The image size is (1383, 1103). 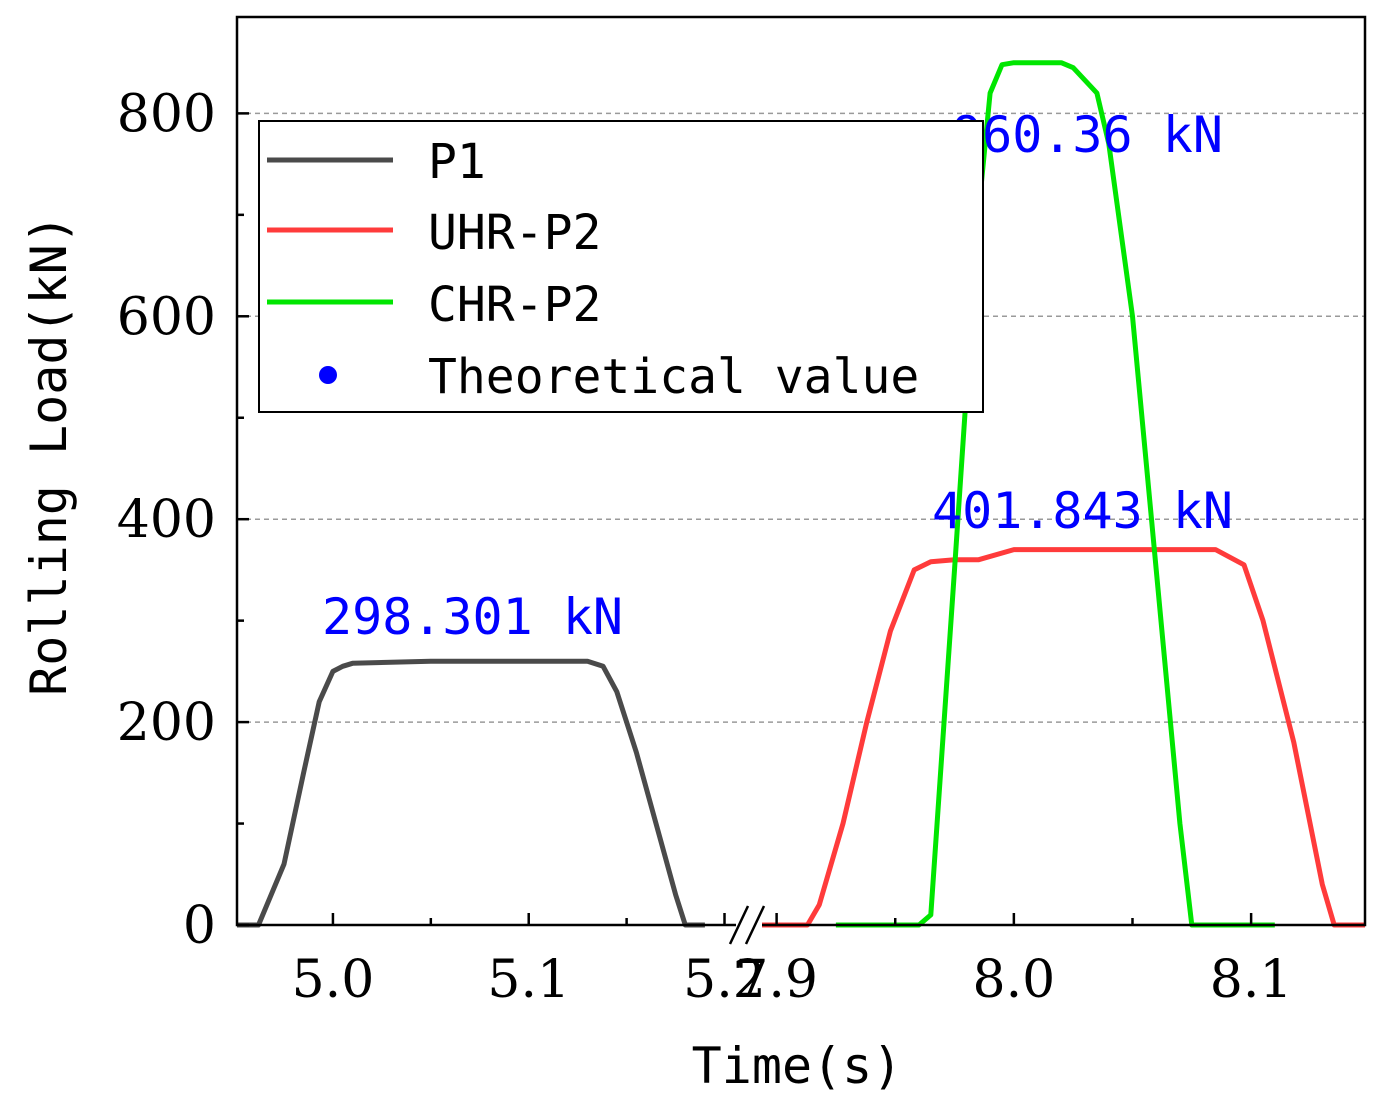 What do you see at coordinates (1082, 511) in the screenshot?
I see `annotation-uhr-theoretical: 401.843 kN` at bounding box center [1082, 511].